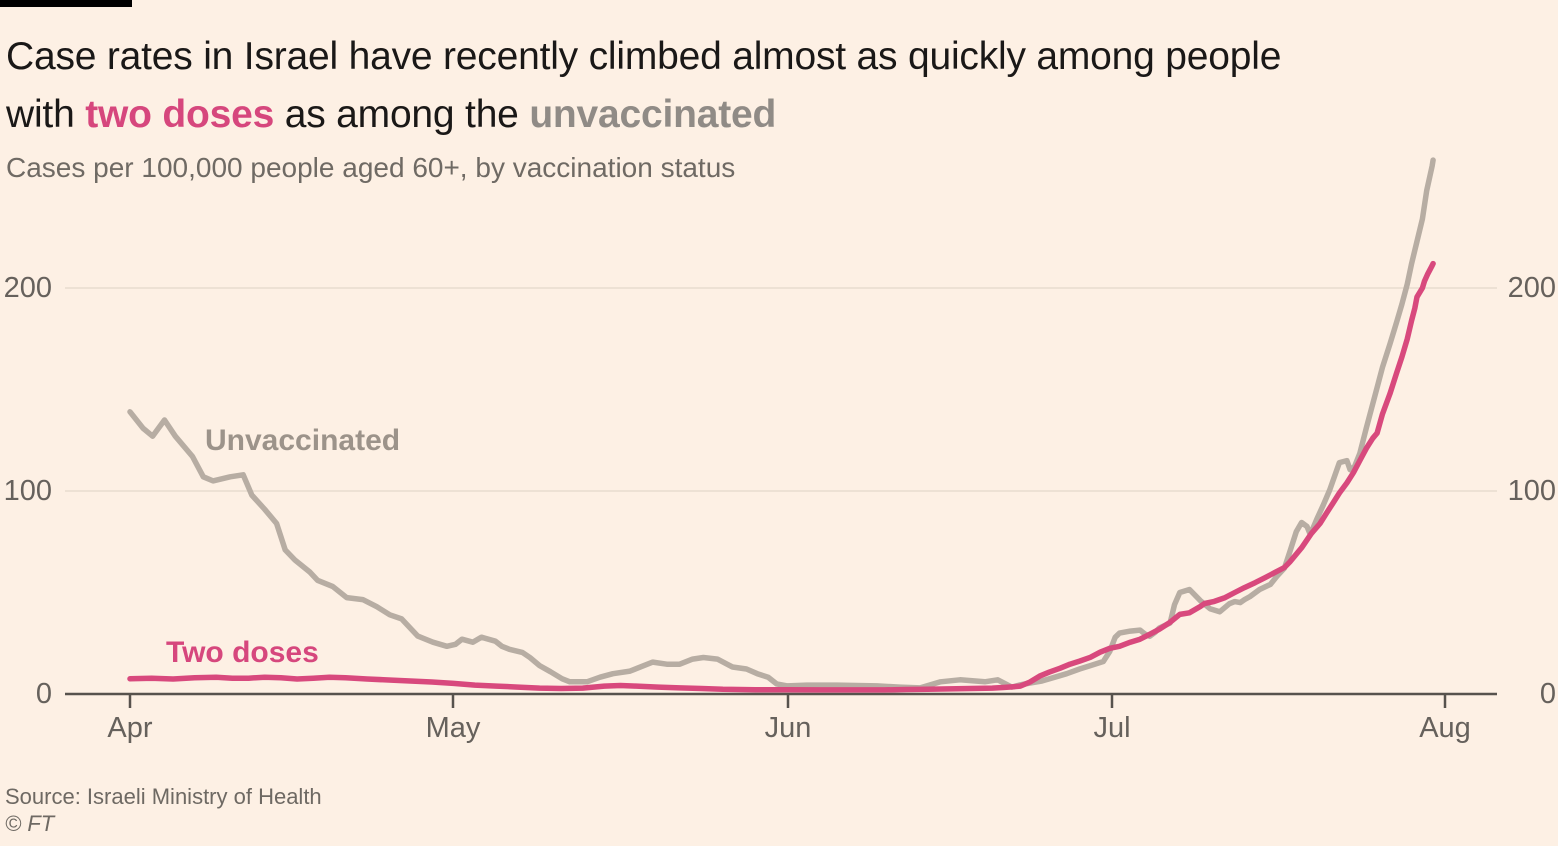  Describe the element at coordinates (163, 796) in the screenshot. I see `source-note: Source: Israeli Ministry of Health` at that location.